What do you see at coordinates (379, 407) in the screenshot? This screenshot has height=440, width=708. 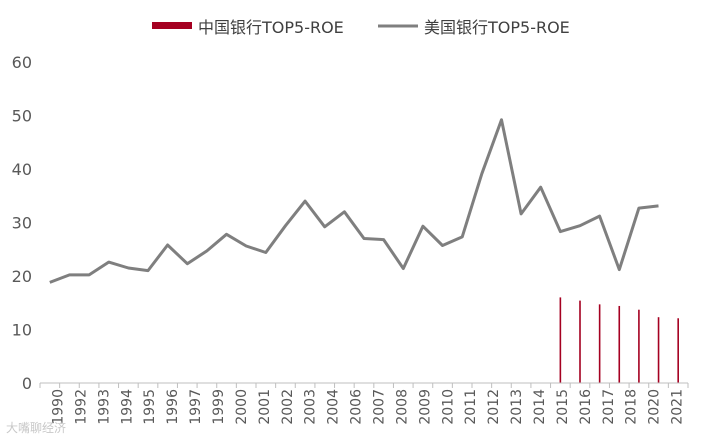 I see `x-tick-label: 2007` at bounding box center [379, 407].